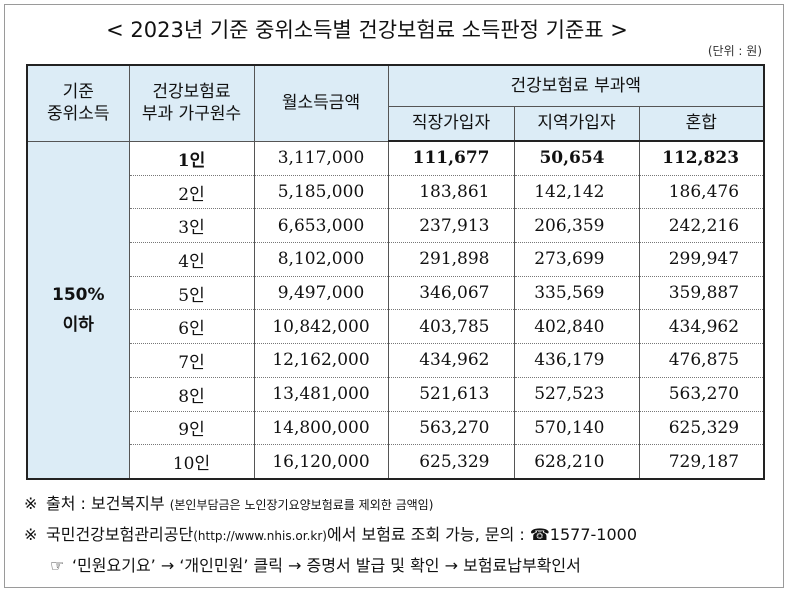 The width and height of the screenshot is (790, 592). Describe the element at coordinates (321, 360) in the screenshot. I see `income-cell: 12,162,000` at that location.